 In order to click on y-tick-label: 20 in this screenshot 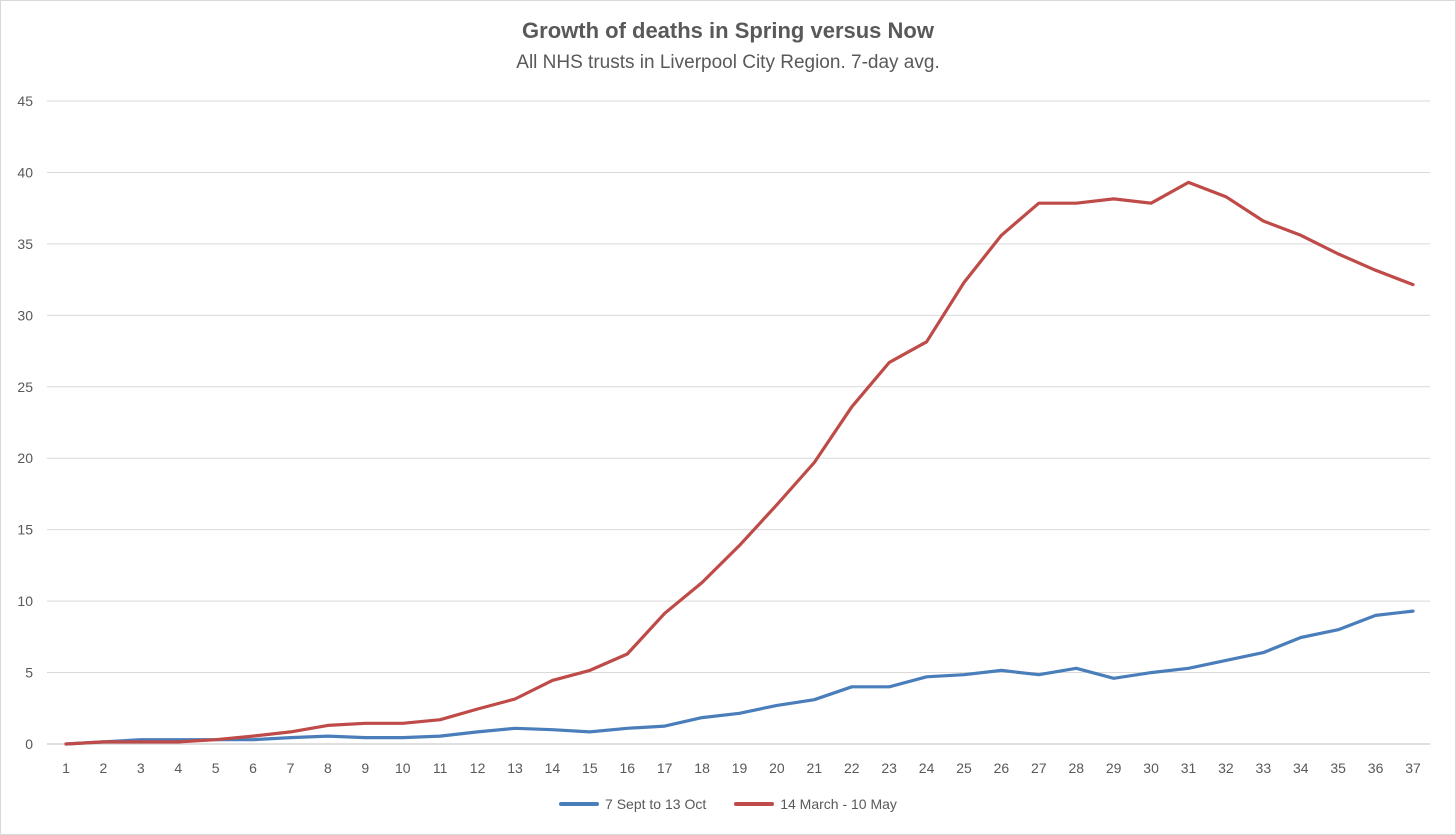, I will do `click(25, 458)`.